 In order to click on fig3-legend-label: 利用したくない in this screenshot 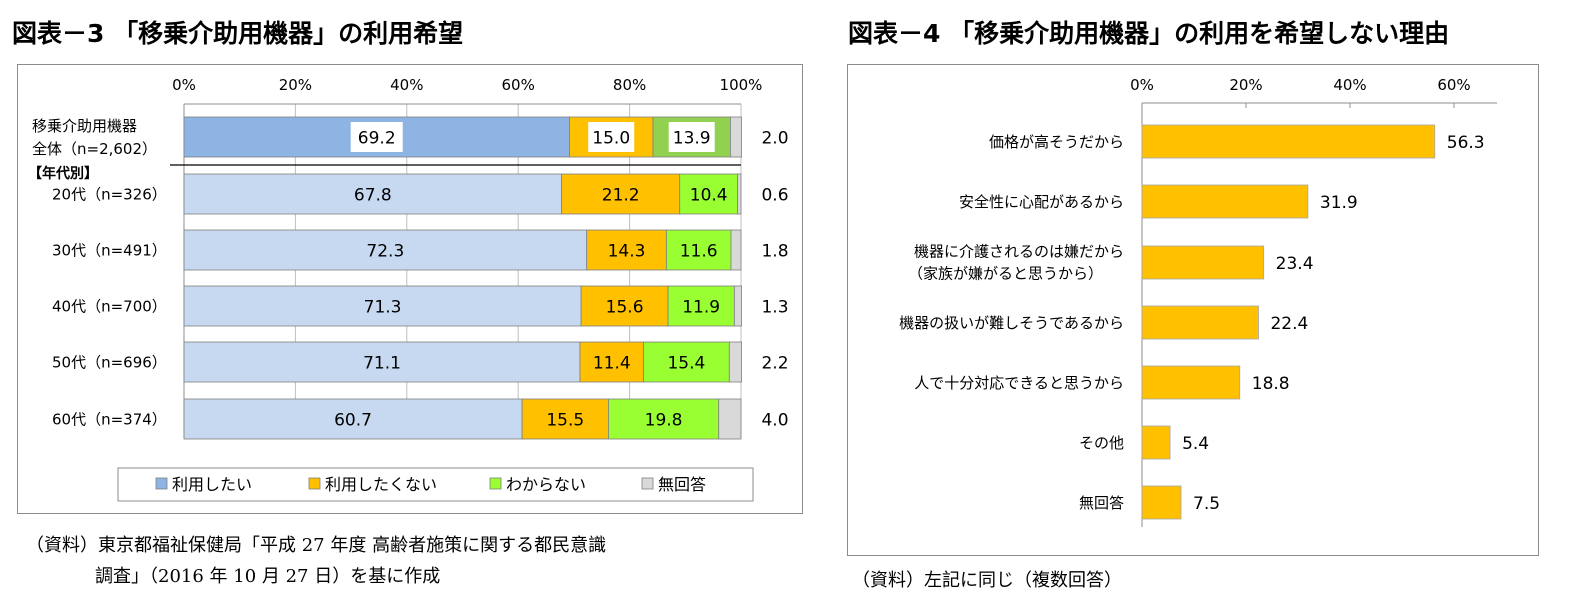, I will do `click(381, 484)`.